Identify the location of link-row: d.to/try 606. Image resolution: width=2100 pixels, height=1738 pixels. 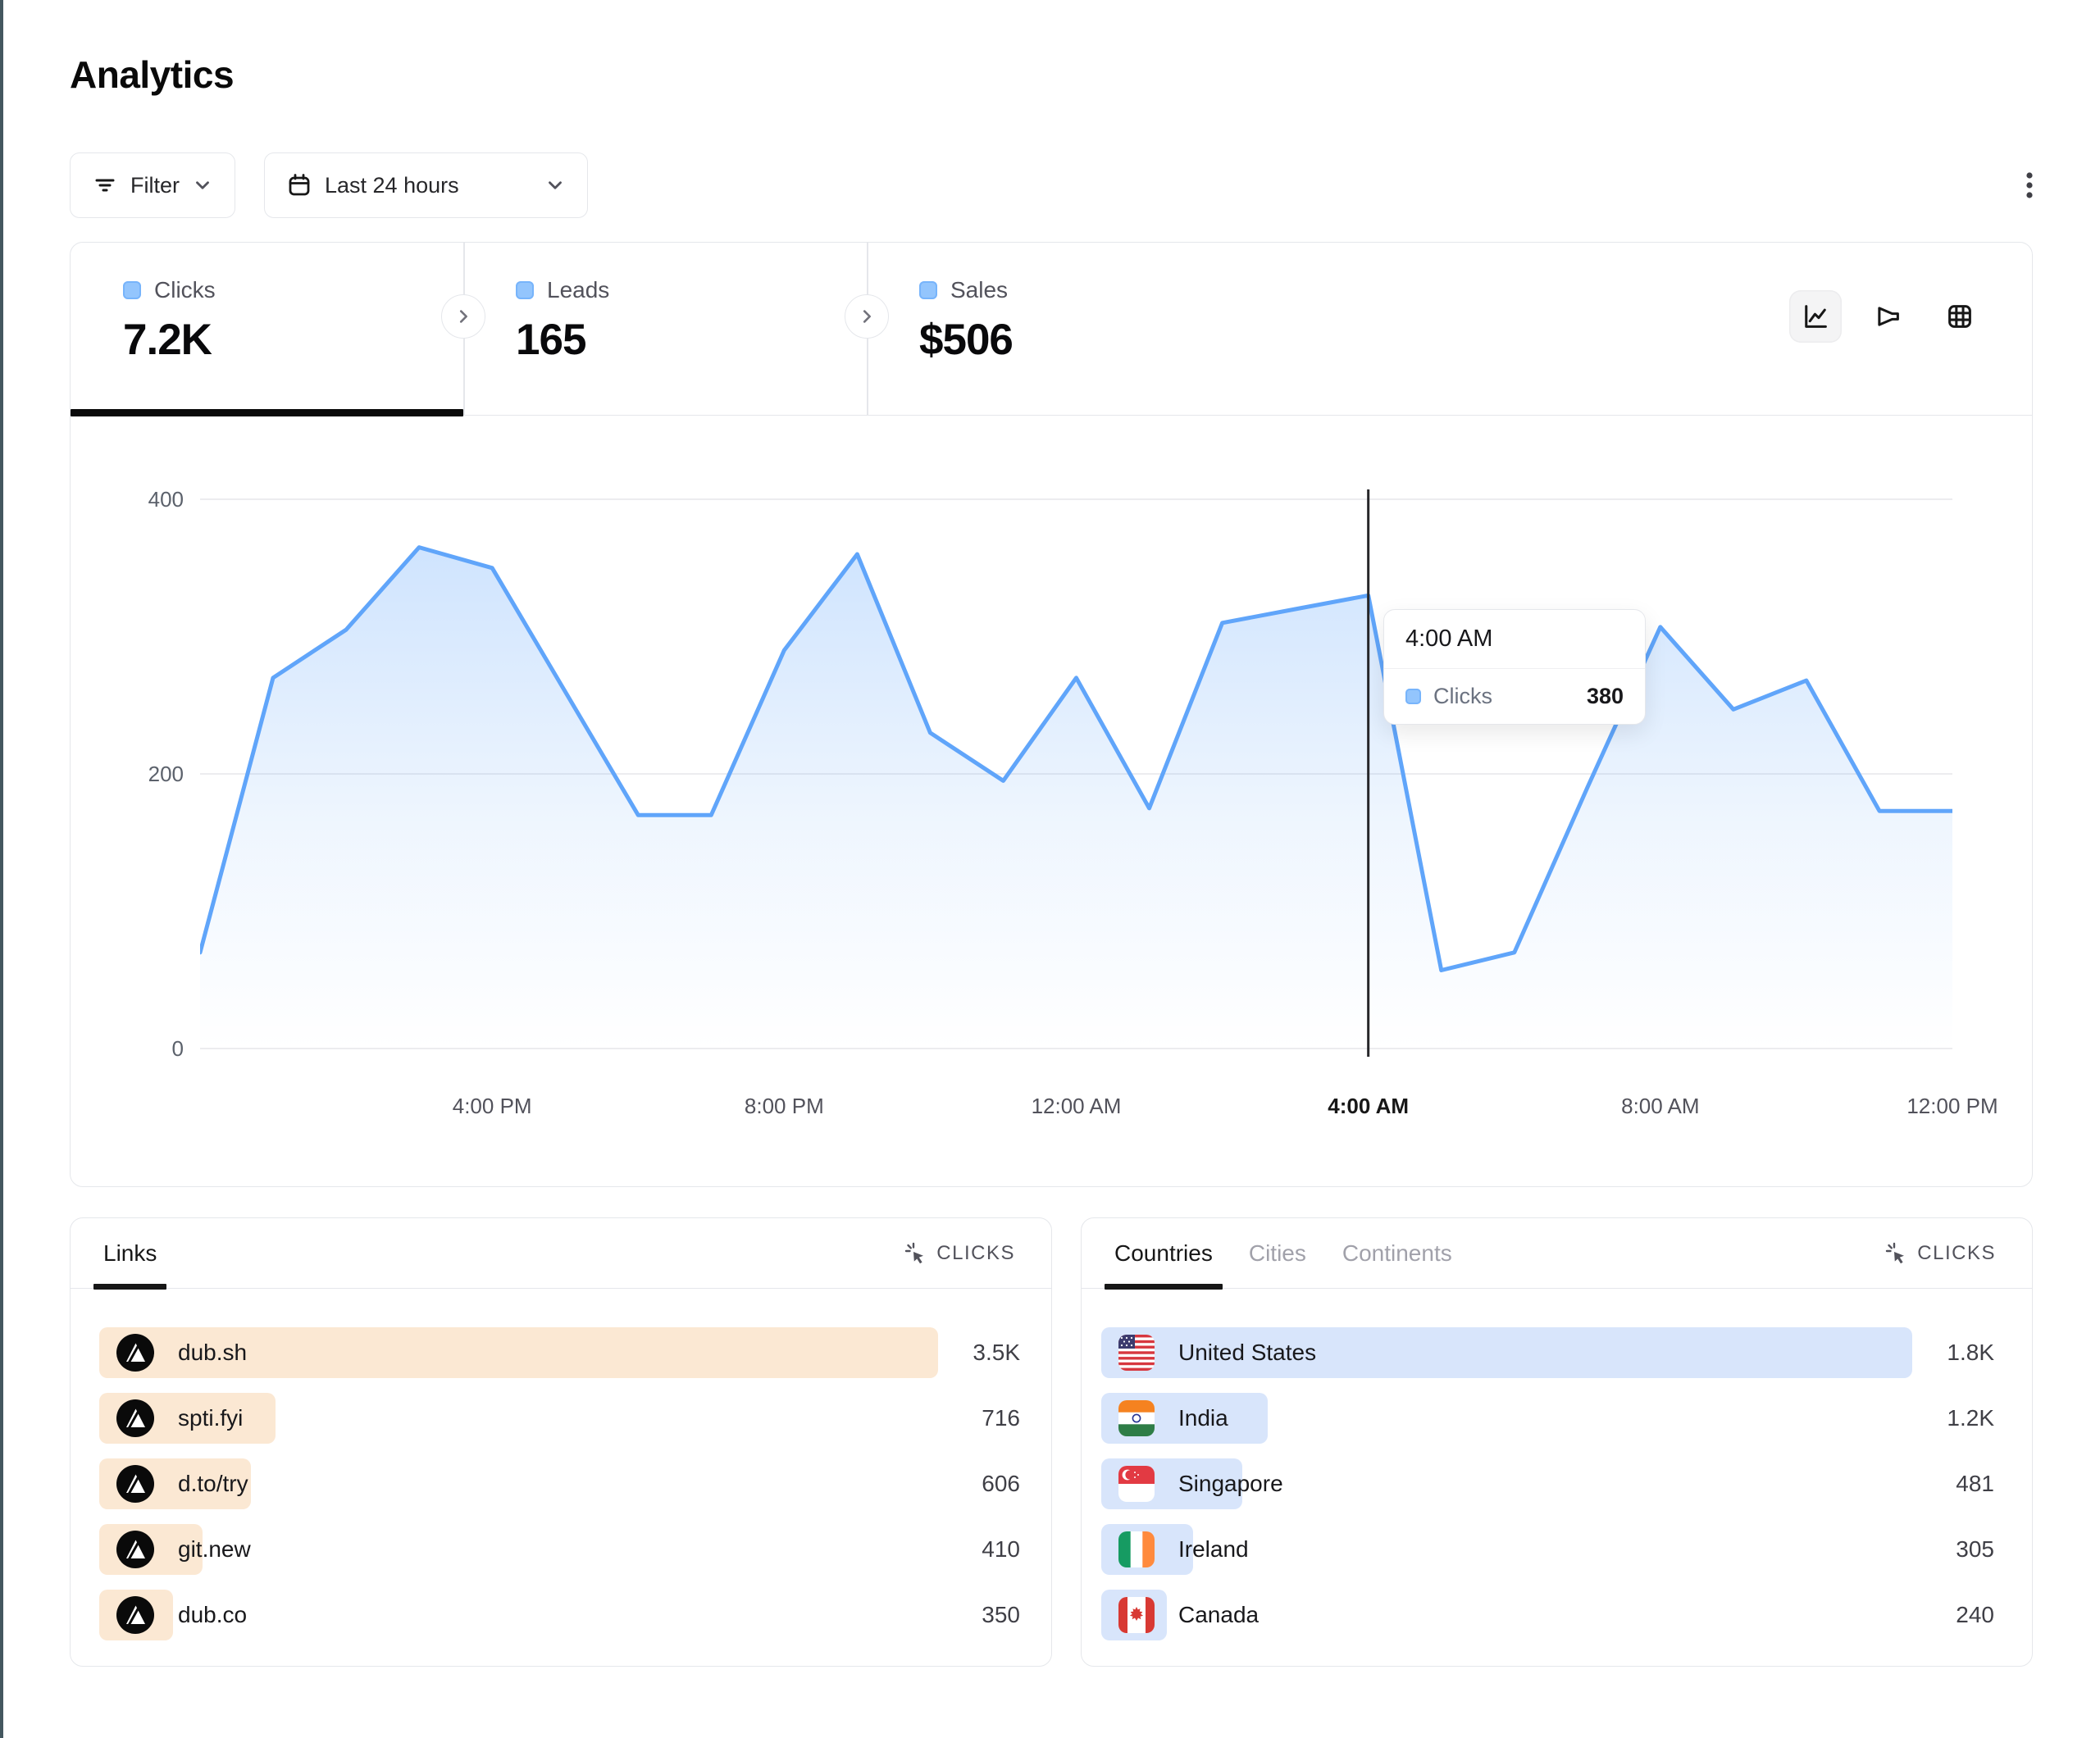
(559, 1483).